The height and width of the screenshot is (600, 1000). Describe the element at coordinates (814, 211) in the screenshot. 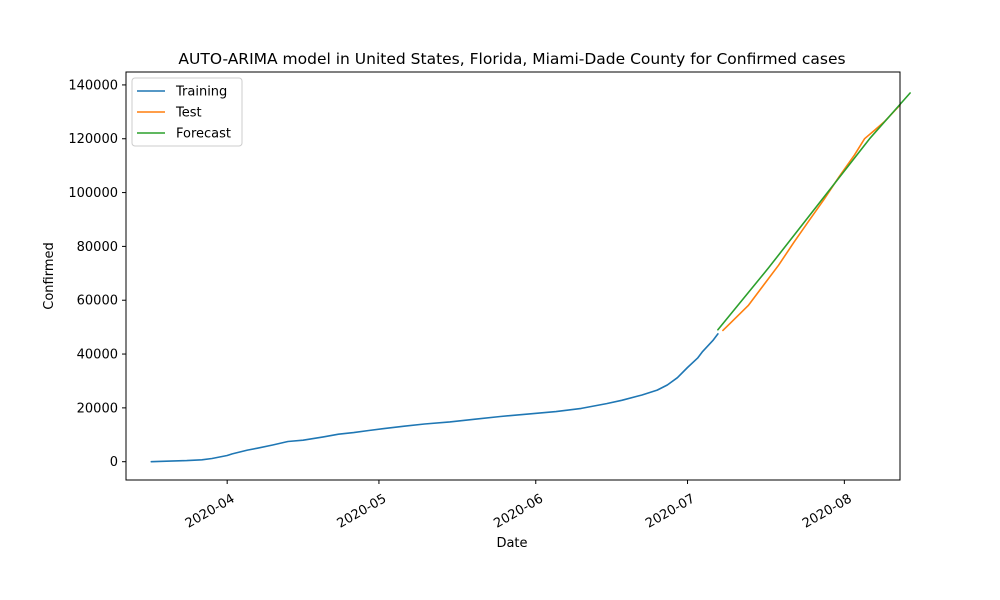

I see `series-line-forecast` at that location.